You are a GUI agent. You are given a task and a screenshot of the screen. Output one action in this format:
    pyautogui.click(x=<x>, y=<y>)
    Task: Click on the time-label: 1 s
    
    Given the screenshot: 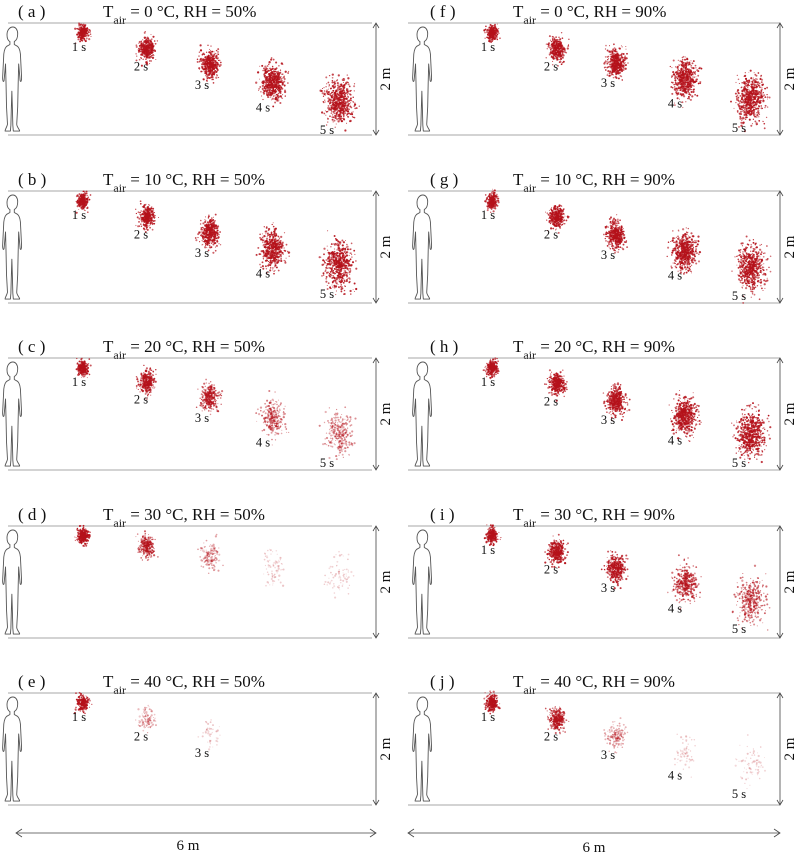 What is the action you would take?
    pyautogui.click(x=79, y=382)
    